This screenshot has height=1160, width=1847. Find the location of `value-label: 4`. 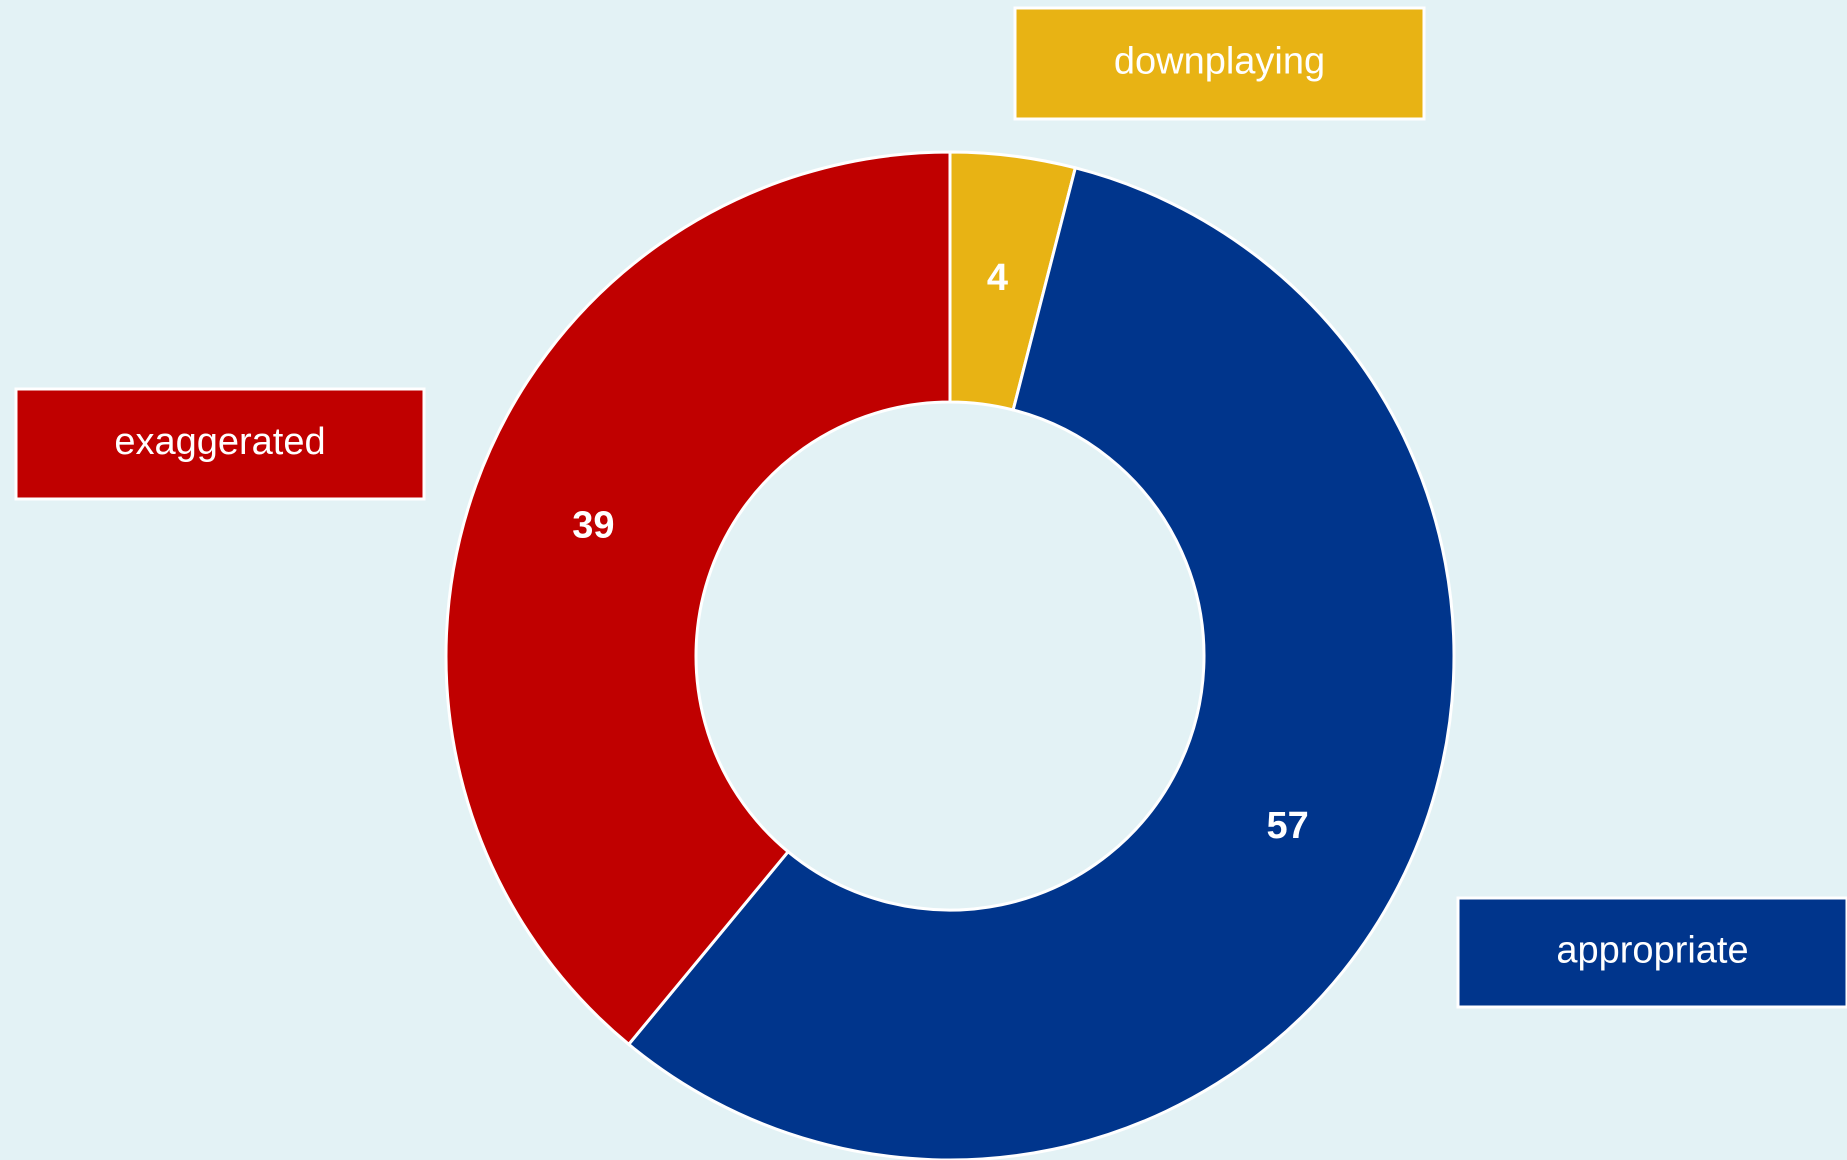

value-label: 4 is located at coordinates (997, 278).